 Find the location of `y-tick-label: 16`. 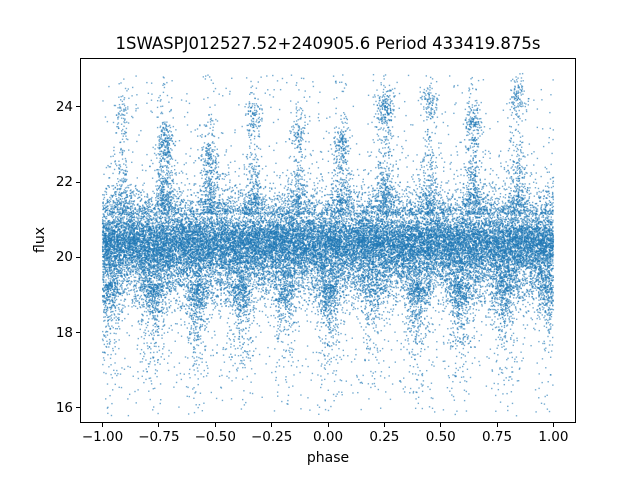

y-tick-label: 16 is located at coordinates (64, 407).